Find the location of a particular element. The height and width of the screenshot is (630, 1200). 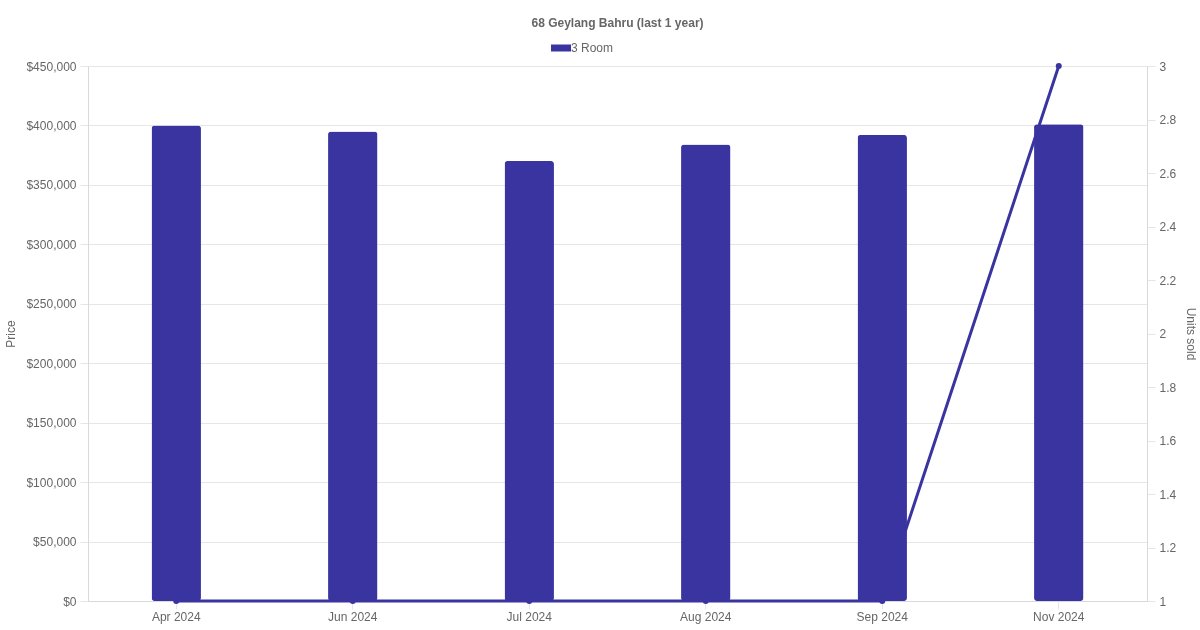

x-tick-label: Jun 2024 is located at coordinates (353, 616).